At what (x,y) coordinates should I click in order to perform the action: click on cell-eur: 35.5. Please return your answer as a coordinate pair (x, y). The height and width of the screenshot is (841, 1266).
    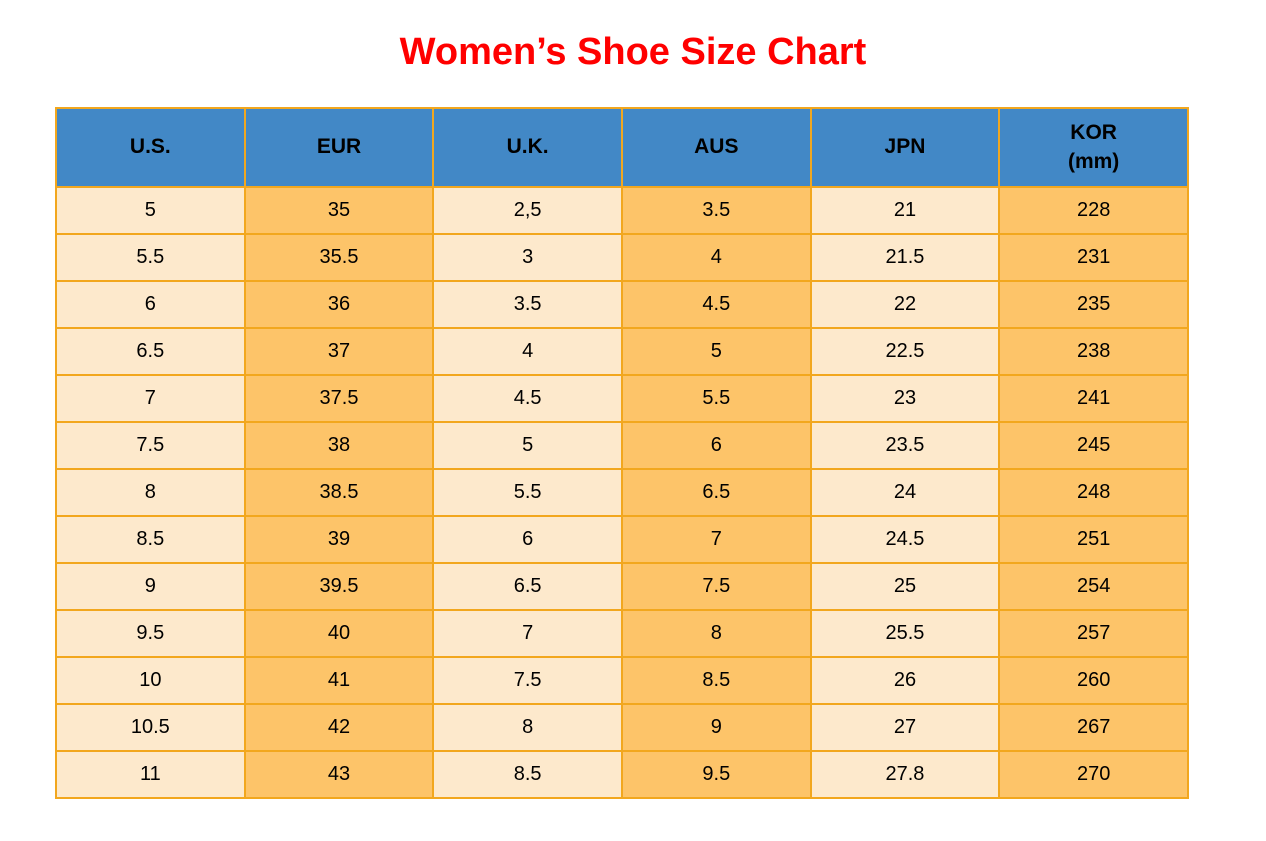
    Looking at the image, I should click on (339, 257).